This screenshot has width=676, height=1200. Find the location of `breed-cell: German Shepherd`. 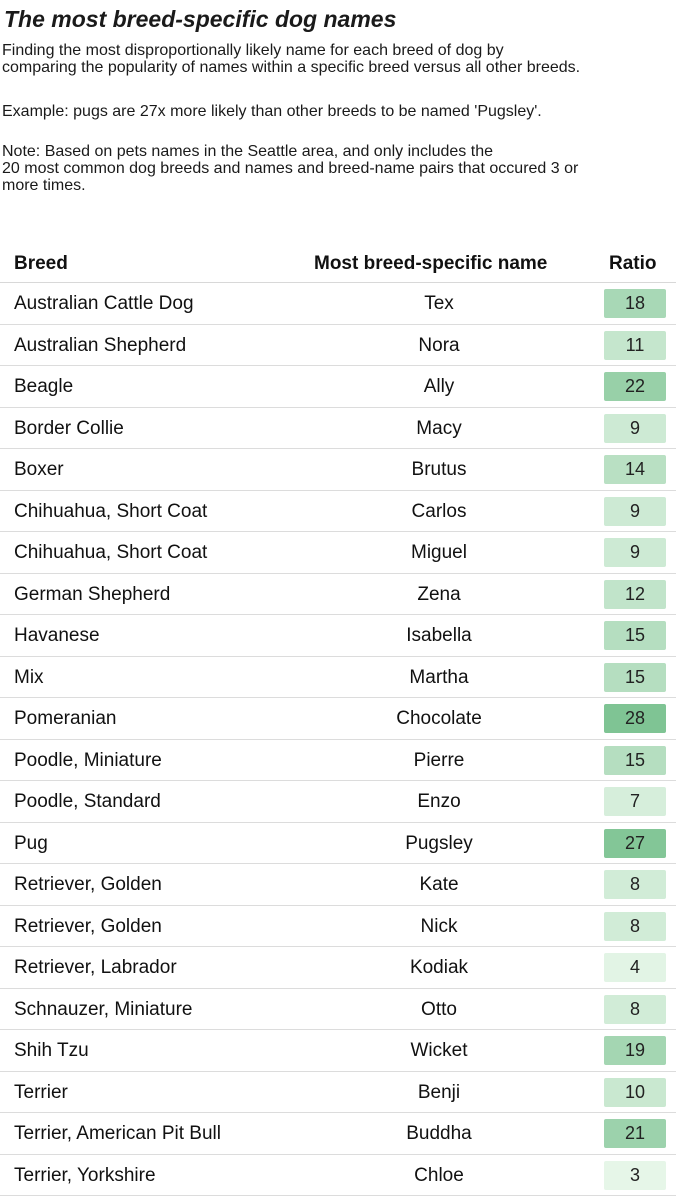

breed-cell: German Shepherd is located at coordinates (92, 594).